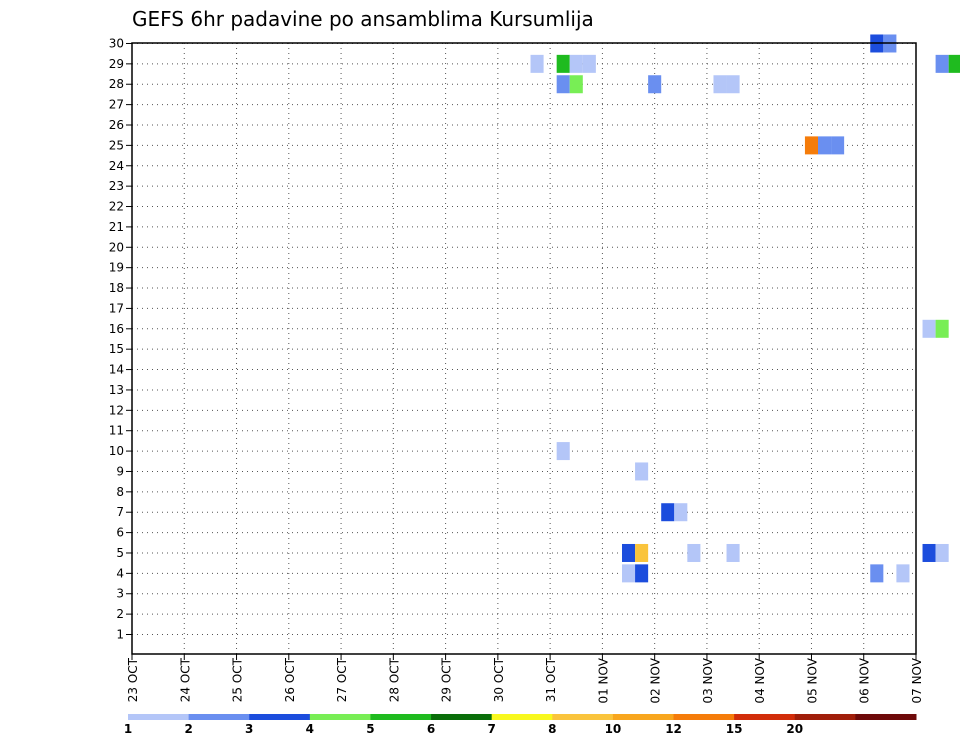 The height and width of the screenshot is (742, 960). What do you see at coordinates (116, 186) in the screenshot?
I see `y-tick-label: 23` at bounding box center [116, 186].